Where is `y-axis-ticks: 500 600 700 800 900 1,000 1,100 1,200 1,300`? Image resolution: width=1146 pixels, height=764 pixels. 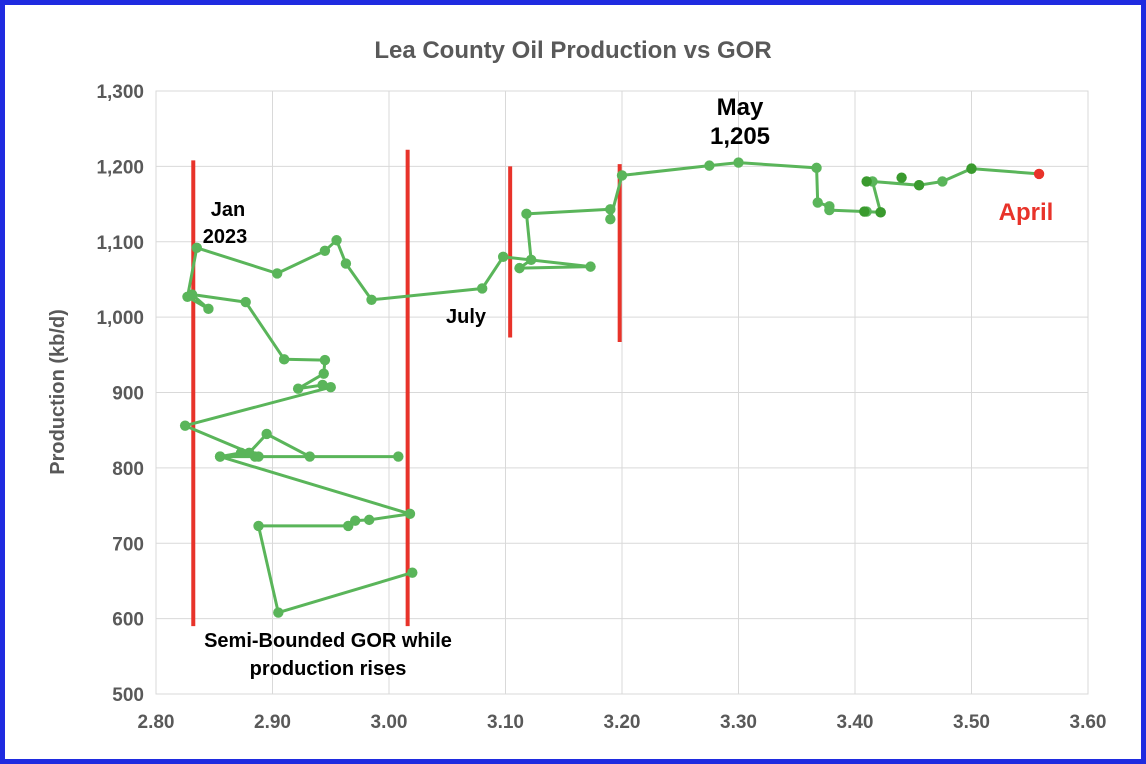
y-axis-ticks: 500 600 700 800 900 1,000 1,100 1,200 1,300 is located at coordinates (120, 394).